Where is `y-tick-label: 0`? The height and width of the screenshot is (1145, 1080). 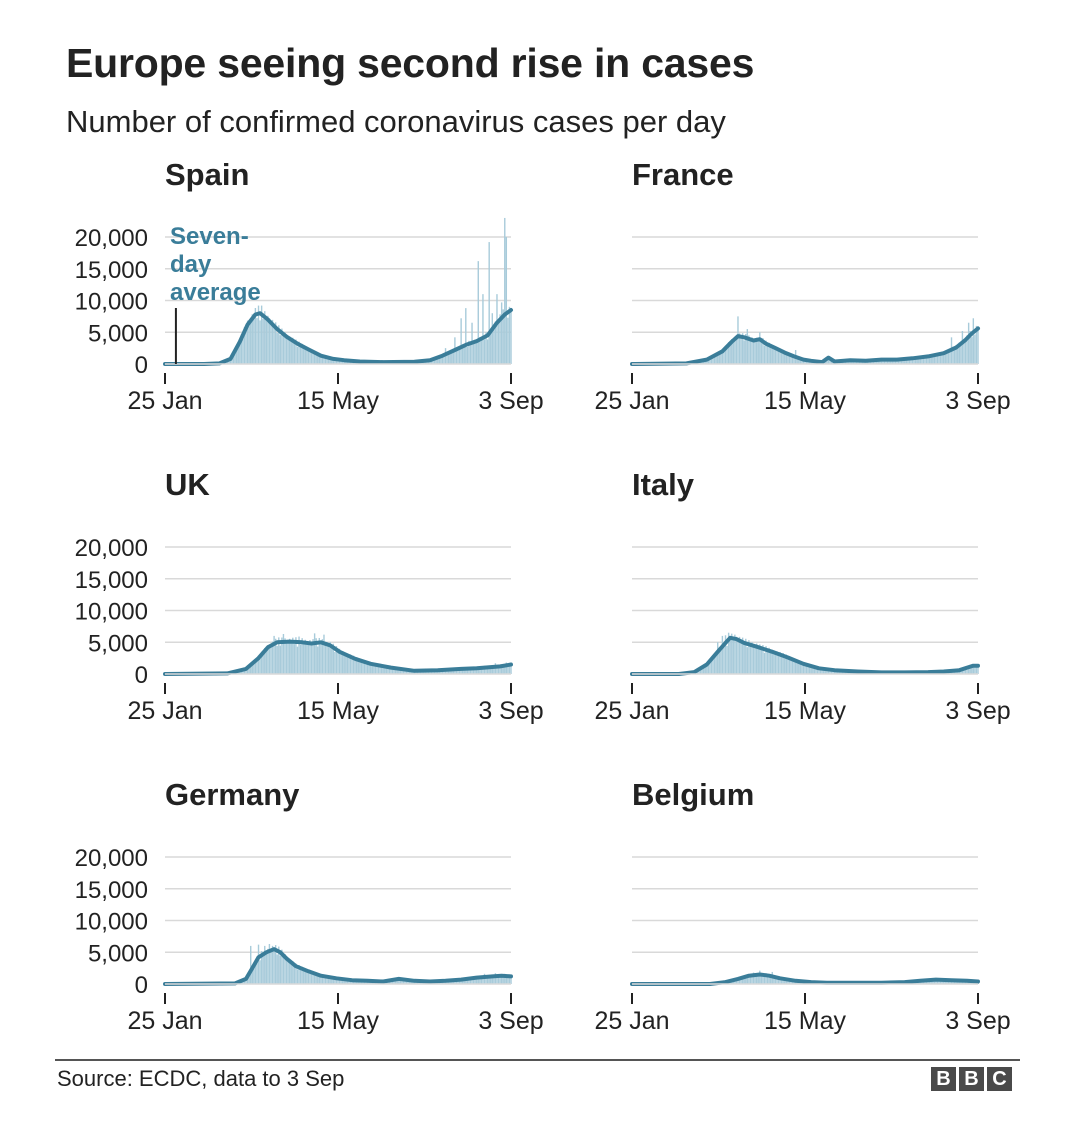
y-tick-label: 0 is located at coordinates (141, 675).